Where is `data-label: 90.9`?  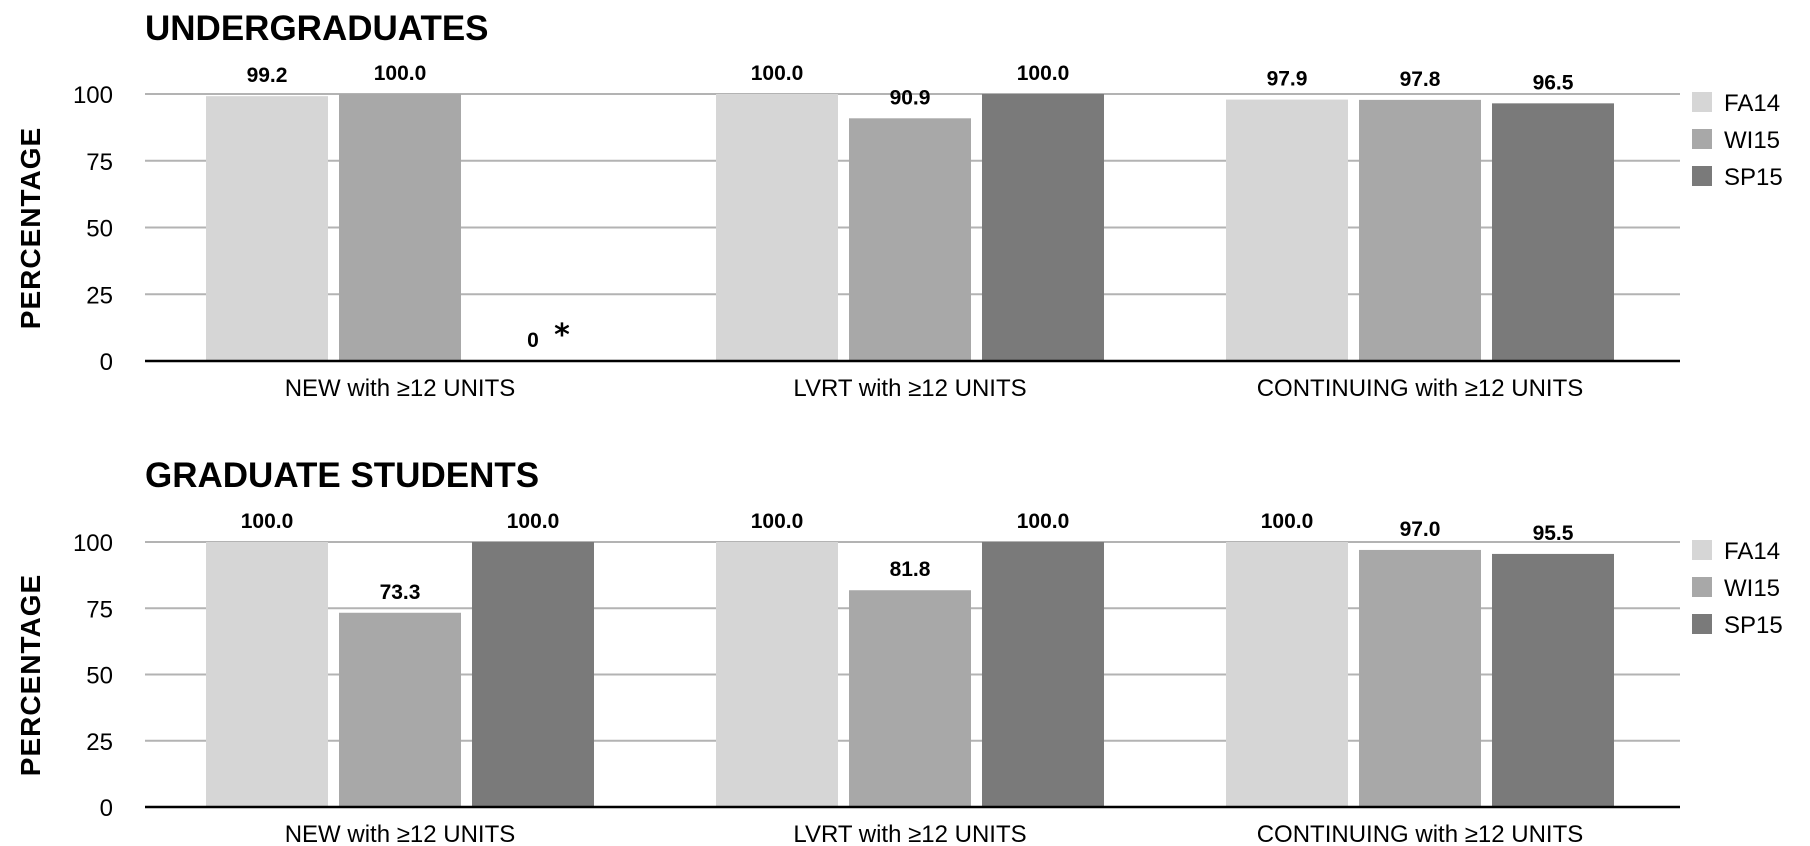
data-label: 90.9 is located at coordinates (910, 97).